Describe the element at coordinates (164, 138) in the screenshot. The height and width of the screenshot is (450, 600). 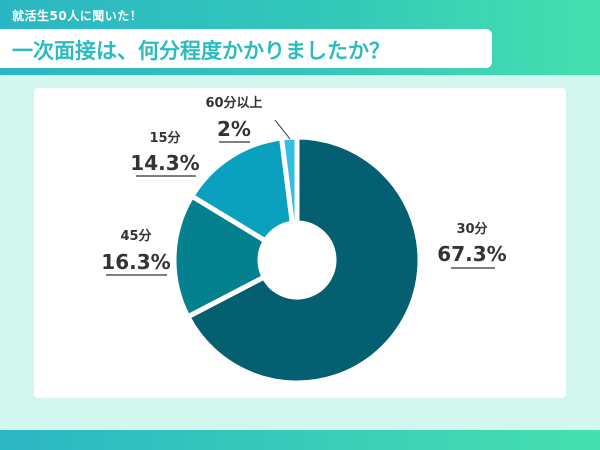
I see `slice-label-3: 15分` at that location.